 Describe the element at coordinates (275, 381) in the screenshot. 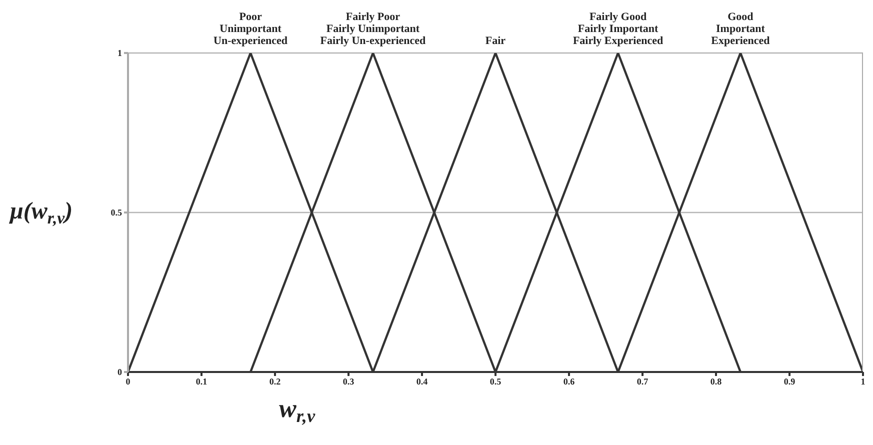

I see `x-tick-label: 0.2` at that location.